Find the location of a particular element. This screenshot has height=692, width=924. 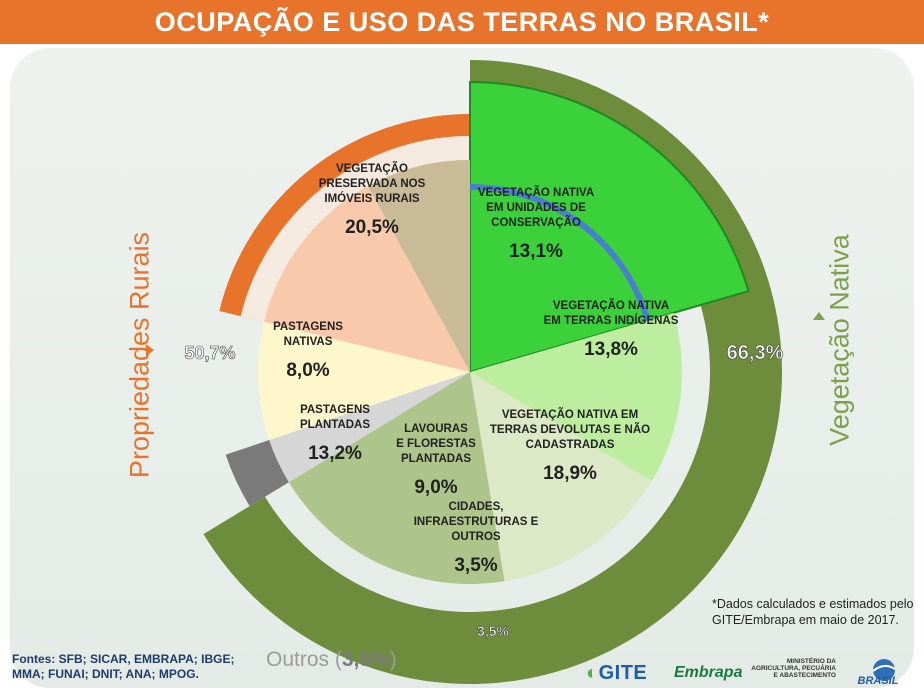

slice-value-5: 3,5% is located at coordinates (475, 565).